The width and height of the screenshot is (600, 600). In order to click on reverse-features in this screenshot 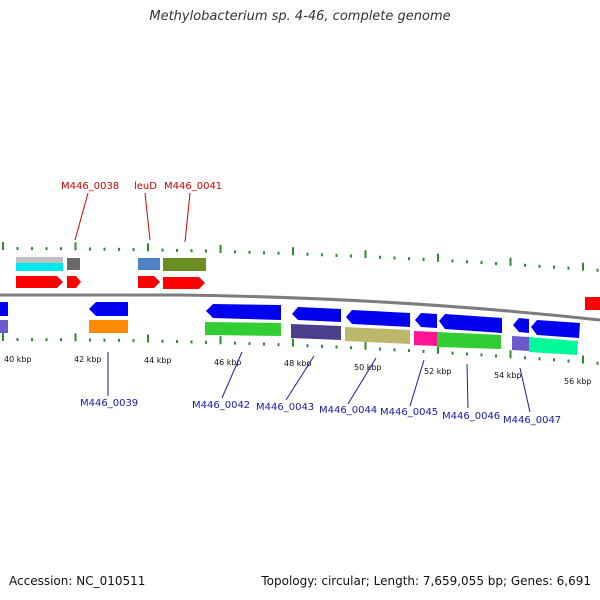, I will do `click(290, 328)`.